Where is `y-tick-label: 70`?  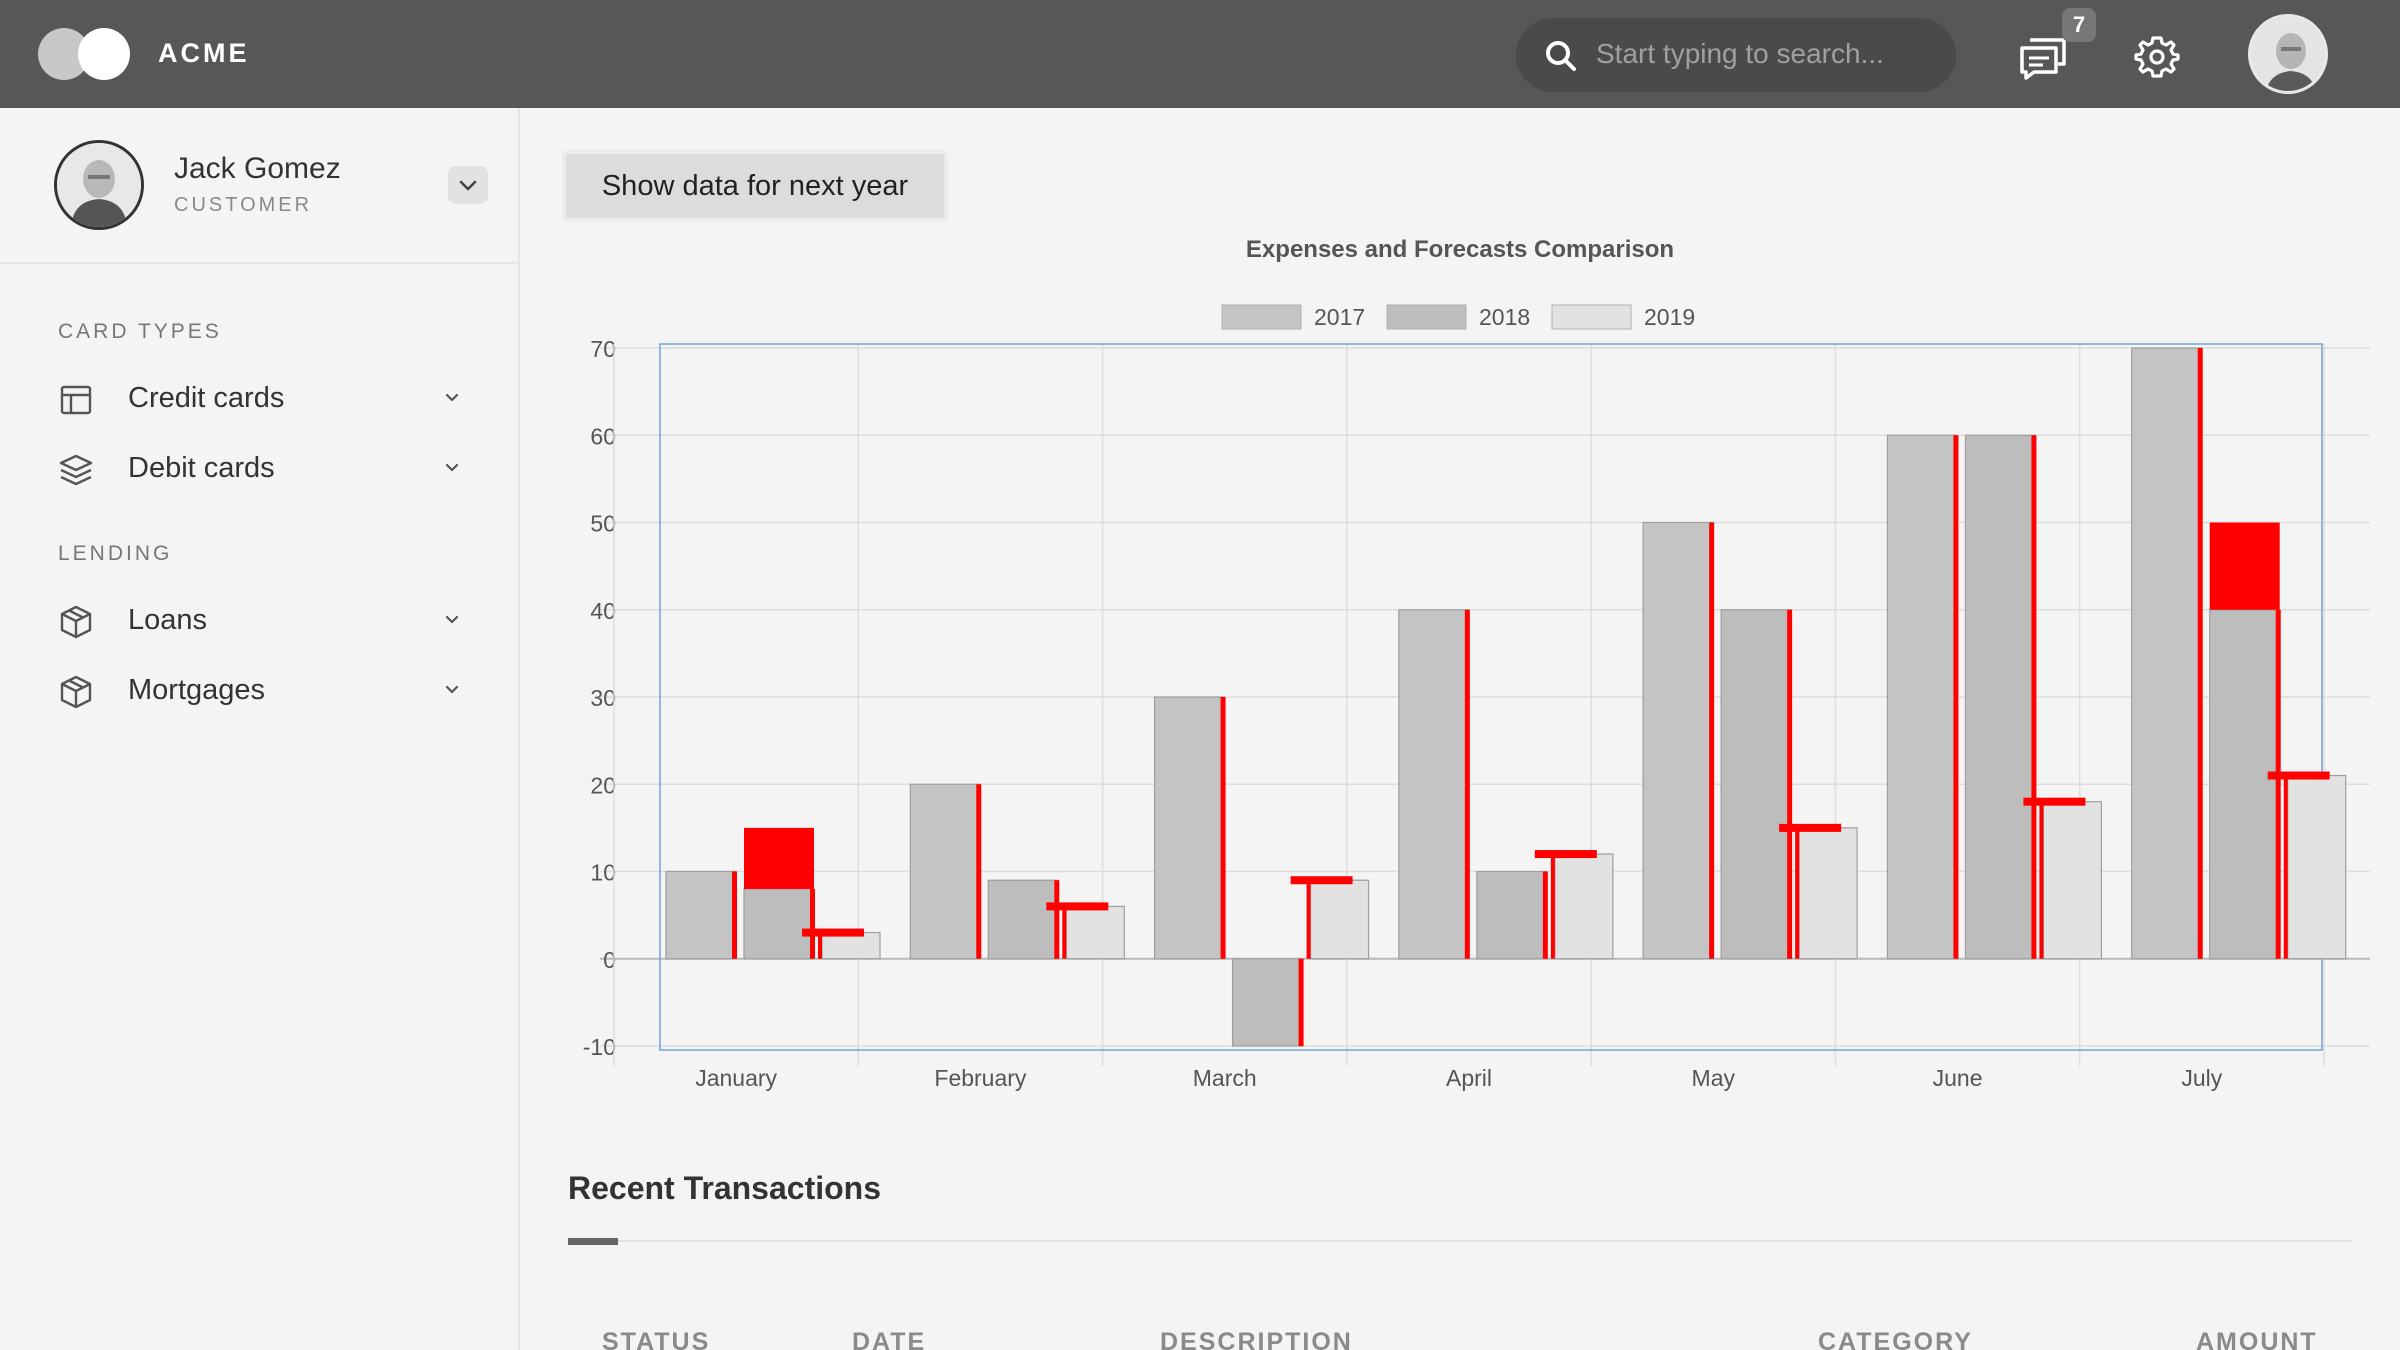 y-tick-label: 70 is located at coordinates (603, 349).